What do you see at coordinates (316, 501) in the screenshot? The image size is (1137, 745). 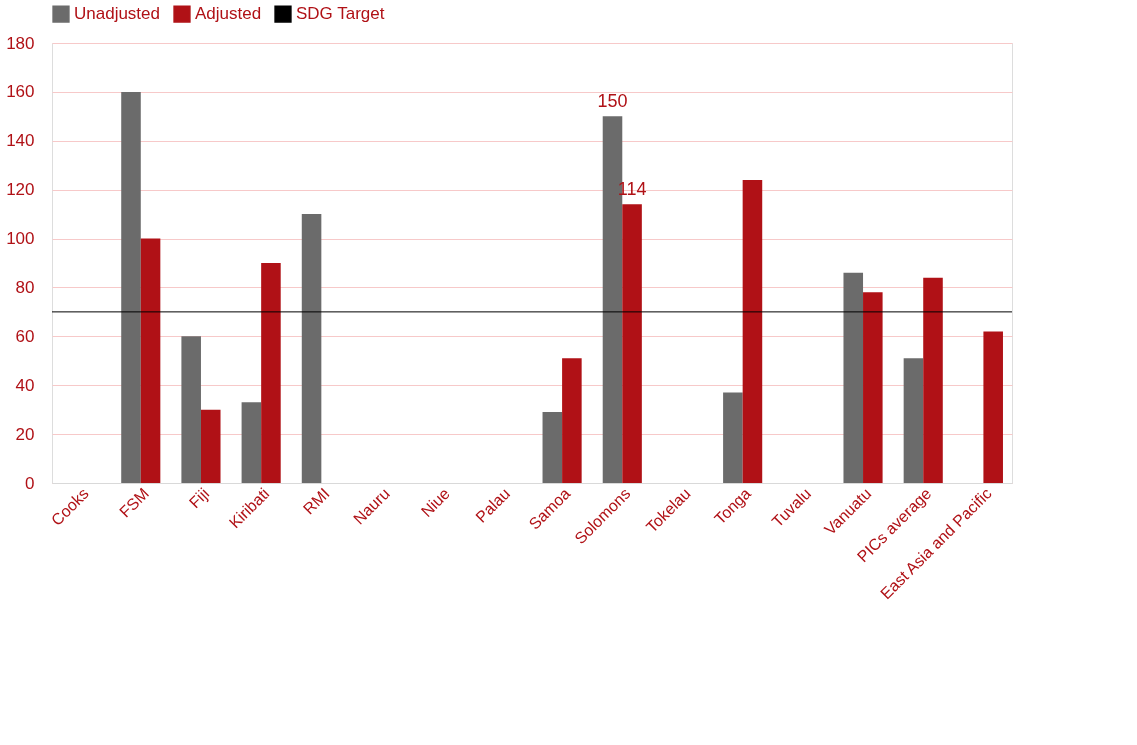 I see `x-tick-label: RMI` at bounding box center [316, 501].